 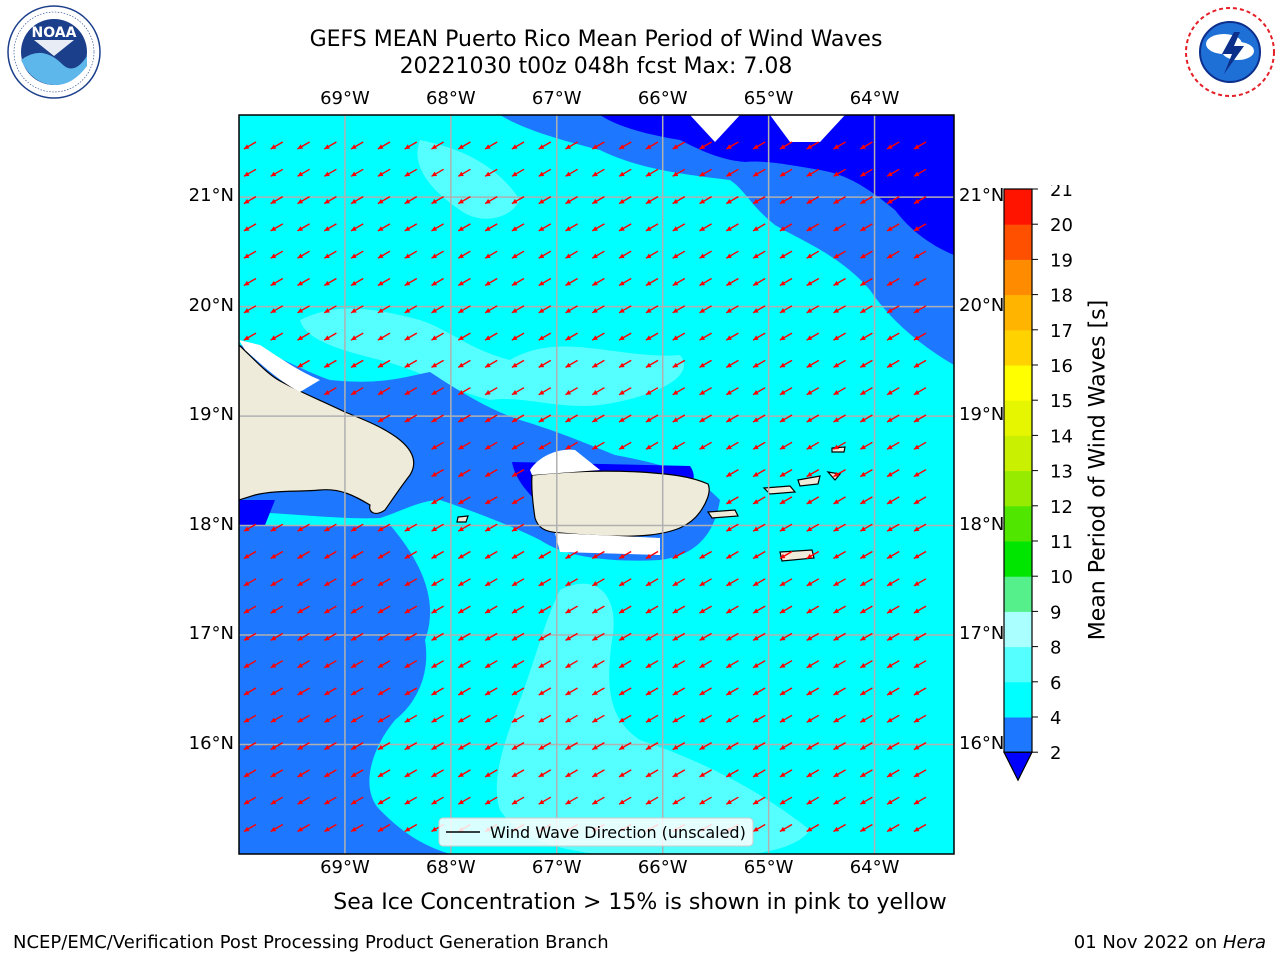 I want to click on colorbar-tick-label: 12, so click(x=1061, y=507).